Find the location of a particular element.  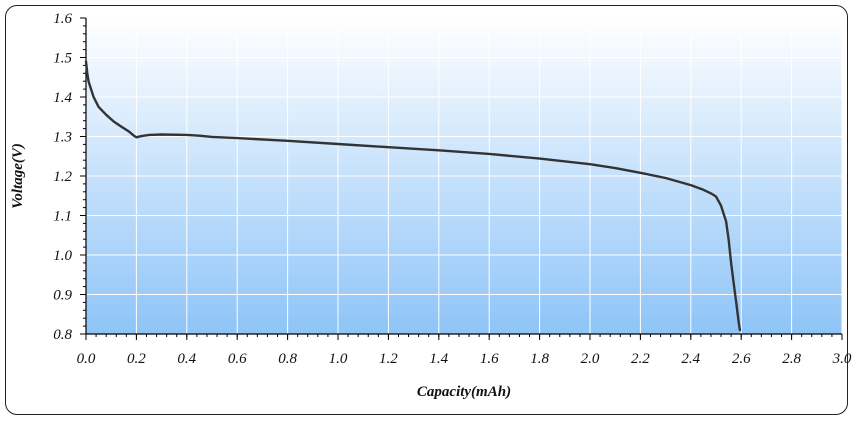

x-tick-label: 1.8 is located at coordinates (539, 359).